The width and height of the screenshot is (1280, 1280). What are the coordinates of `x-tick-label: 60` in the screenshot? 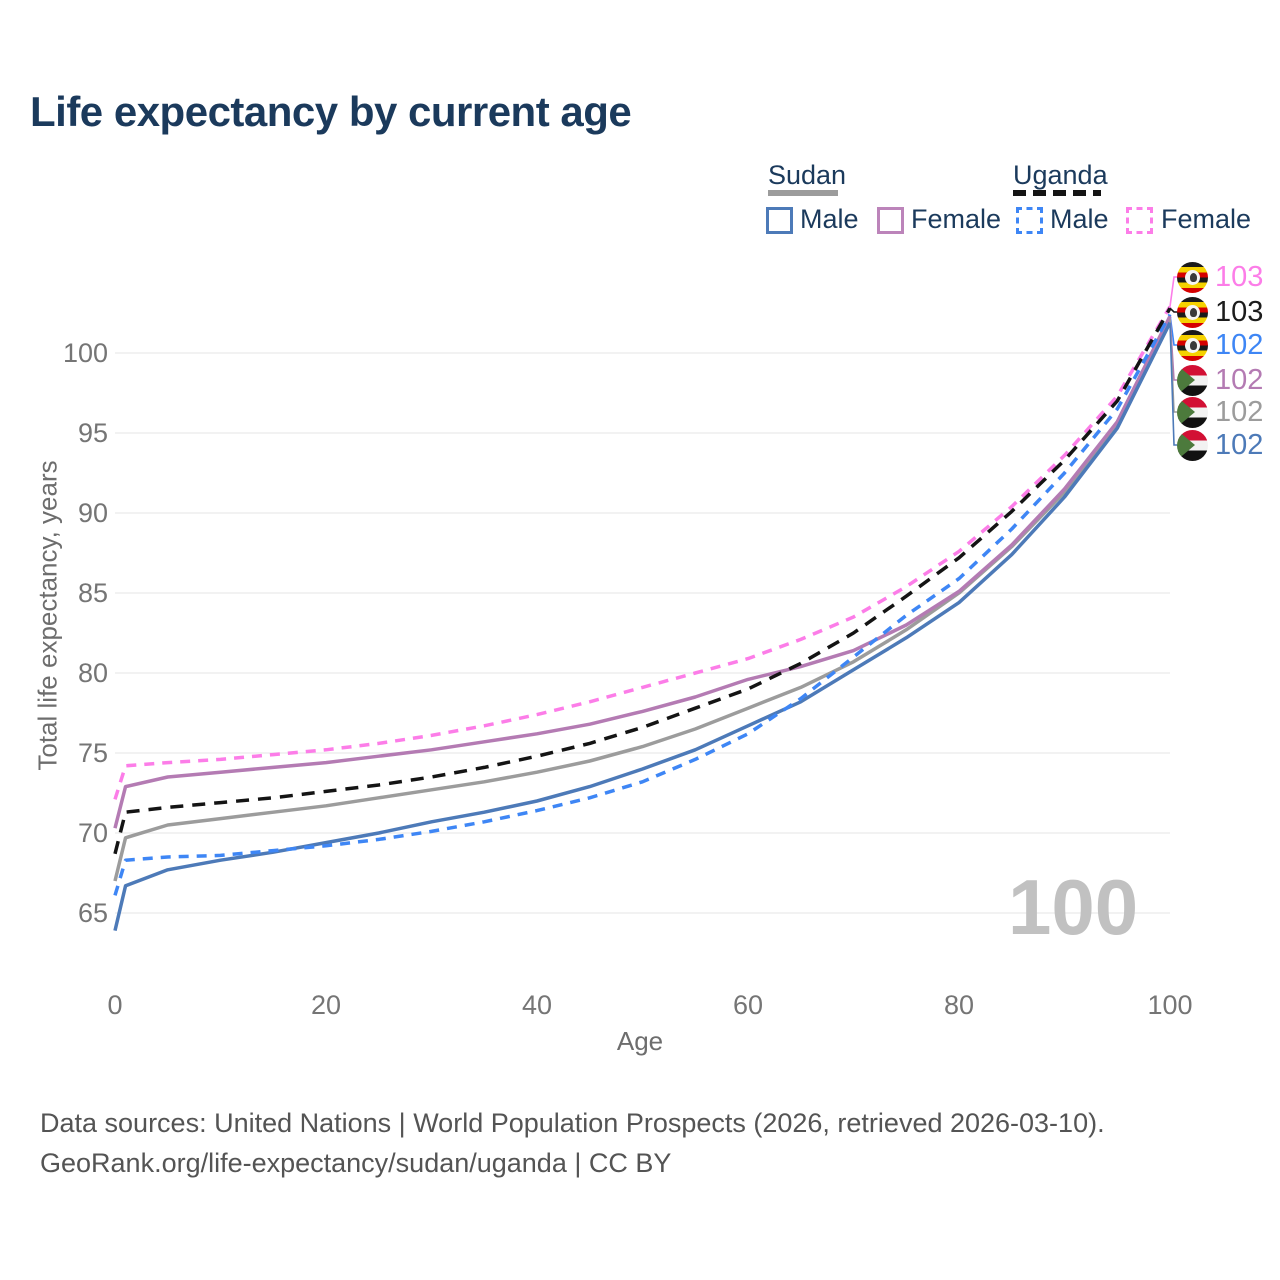 It's located at (748, 1005).